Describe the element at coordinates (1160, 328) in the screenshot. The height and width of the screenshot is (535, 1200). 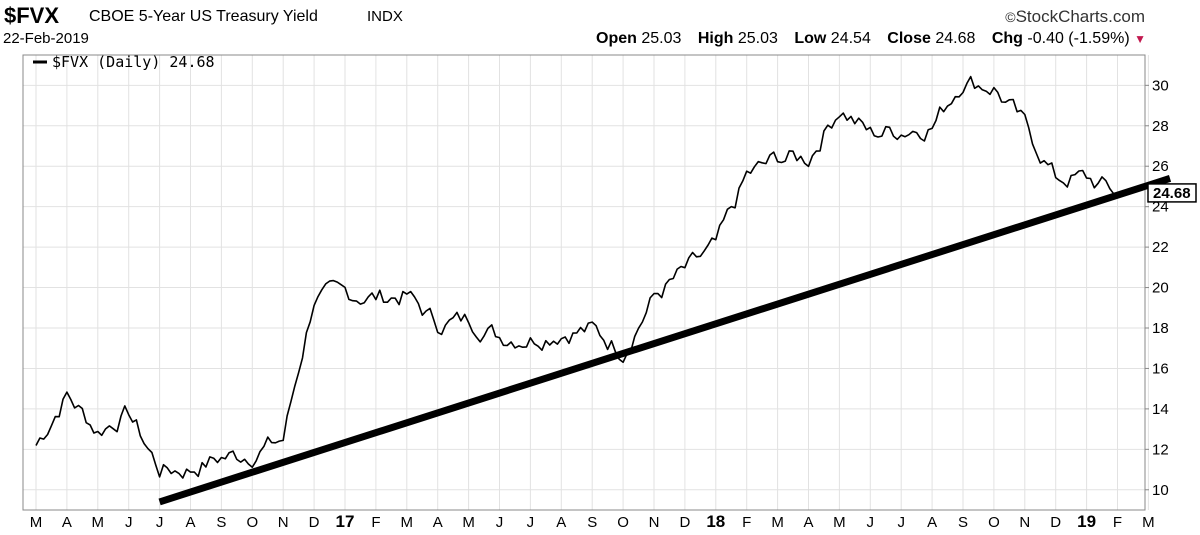
I see `y-tick-label: 18` at that location.